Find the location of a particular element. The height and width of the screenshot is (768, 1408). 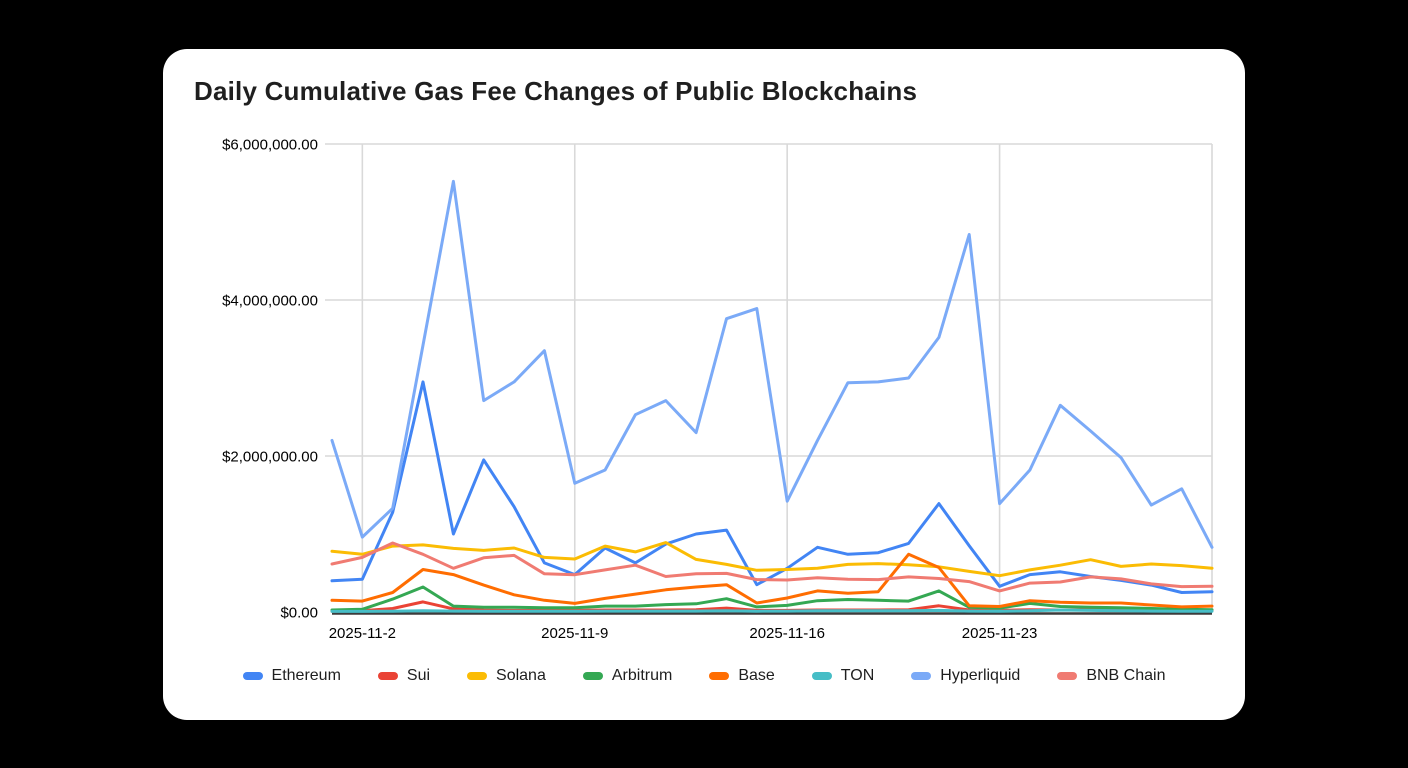

legend-item-solana: Solana is located at coordinates (506, 676).